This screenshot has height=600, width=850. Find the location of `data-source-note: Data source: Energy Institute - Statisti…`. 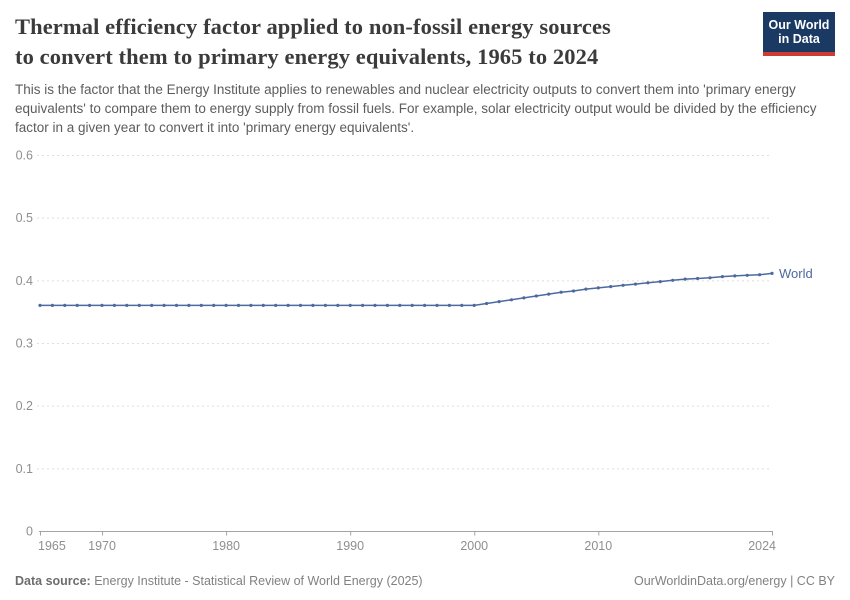

data-source-note: Data source: Energy Institute - Statisti… is located at coordinates (219, 581).